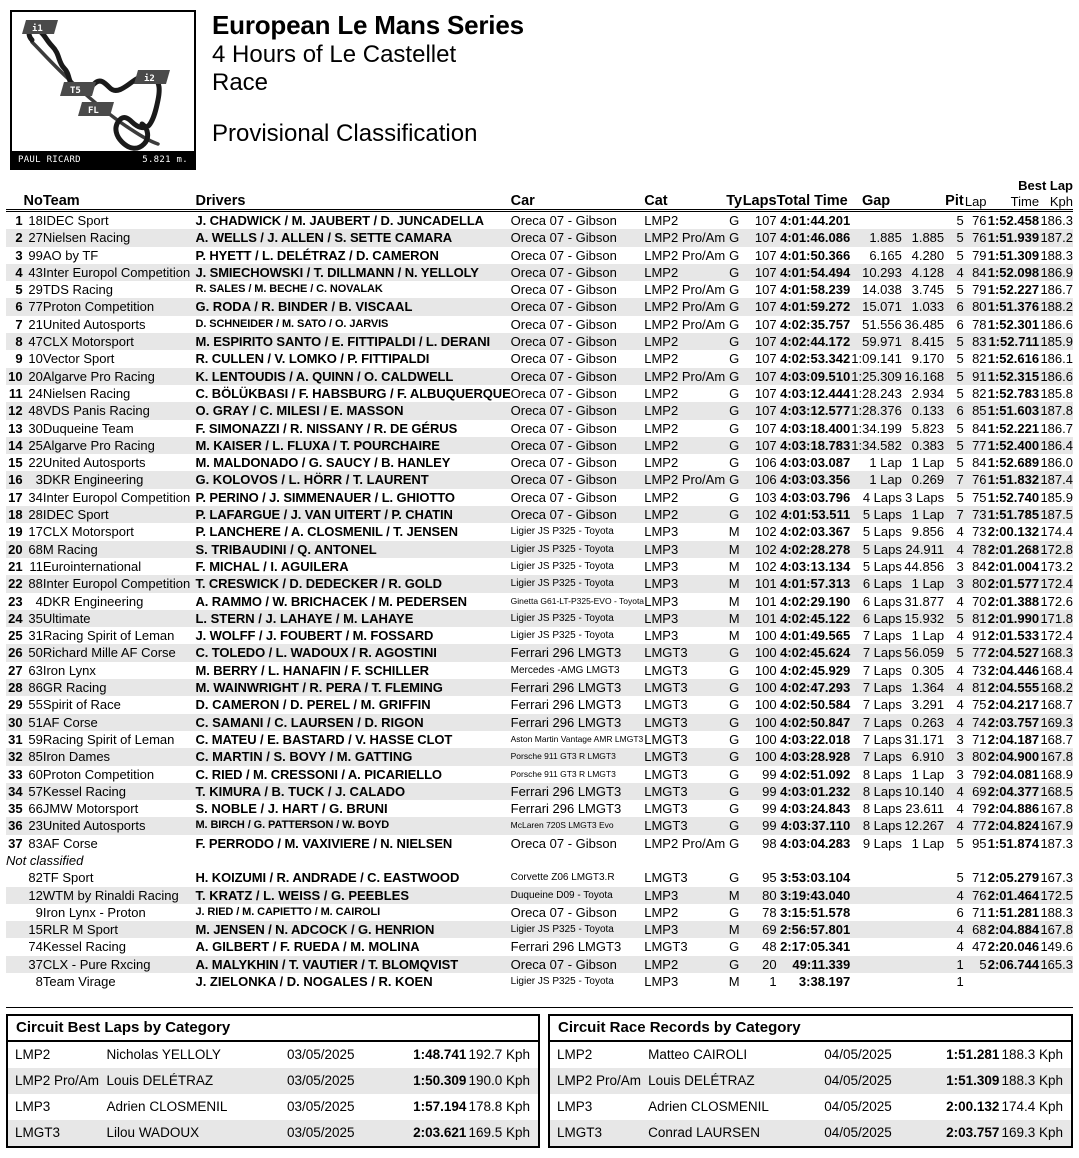 This screenshot has height=1158, width=1079. What do you see at coordinates (334, 54) in the screenshot?
I see `event-title: 4 Hours of Le Castellet` at bounding box center [334, 54].